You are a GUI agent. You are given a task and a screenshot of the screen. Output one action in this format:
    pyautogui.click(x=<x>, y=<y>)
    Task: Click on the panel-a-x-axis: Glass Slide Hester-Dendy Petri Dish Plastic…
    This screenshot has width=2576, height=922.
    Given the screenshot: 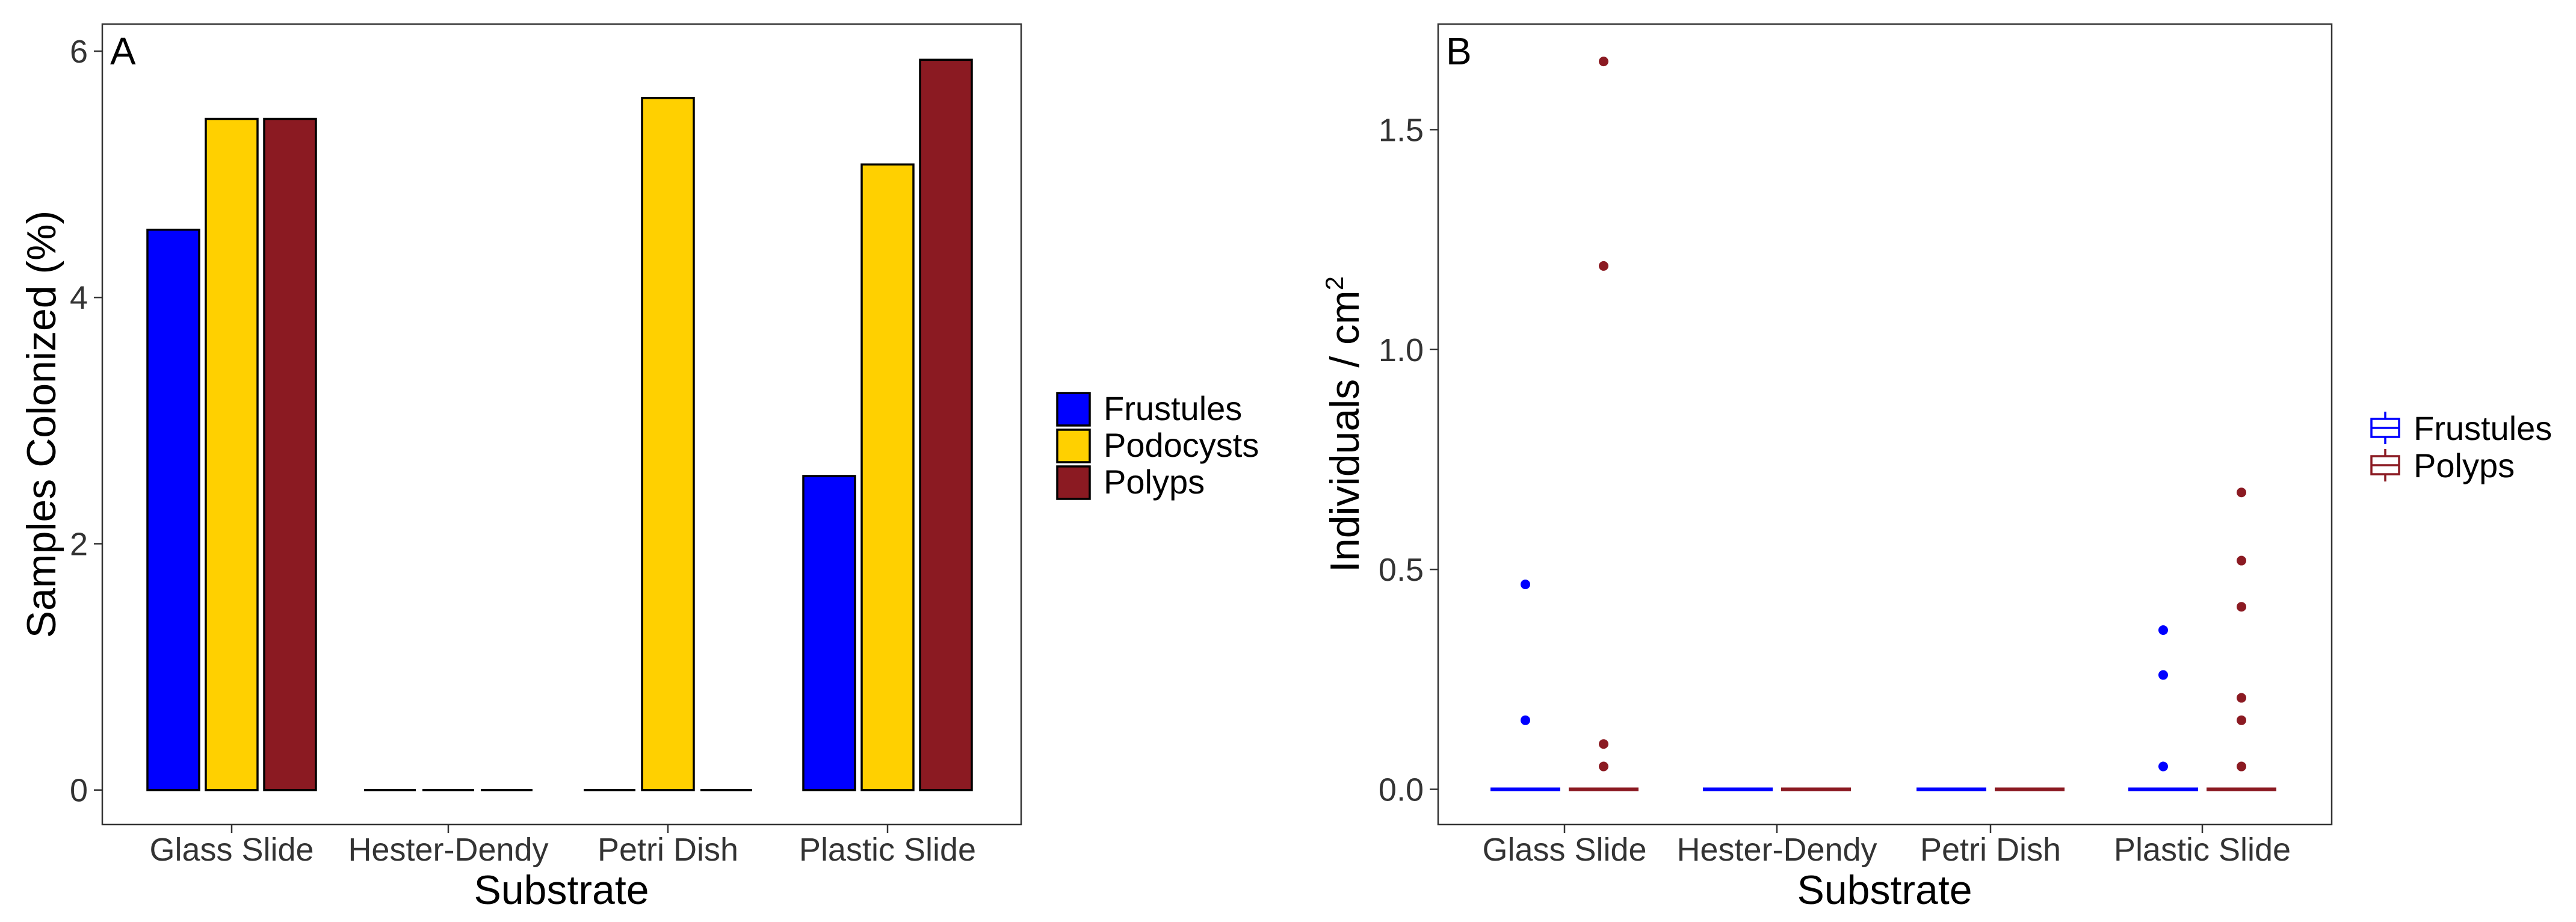 What is the action you would take?
    pyautogui.click(x=562, y=846)
    